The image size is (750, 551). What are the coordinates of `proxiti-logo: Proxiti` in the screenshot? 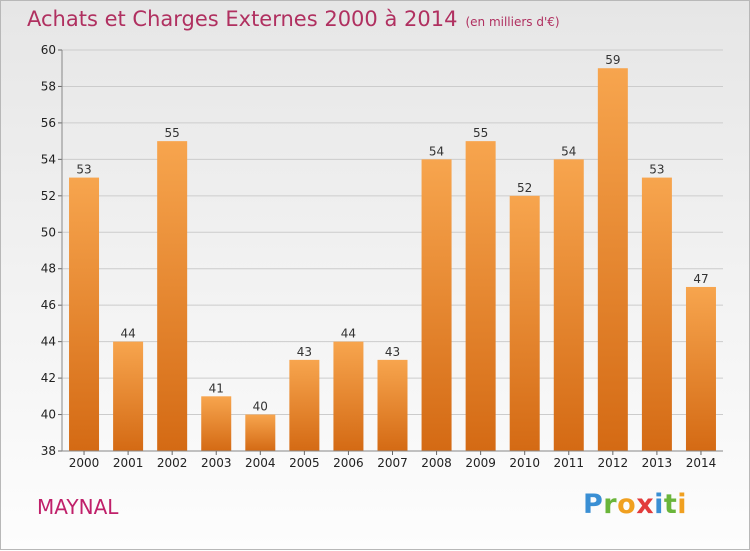 It's located at (635, 504).